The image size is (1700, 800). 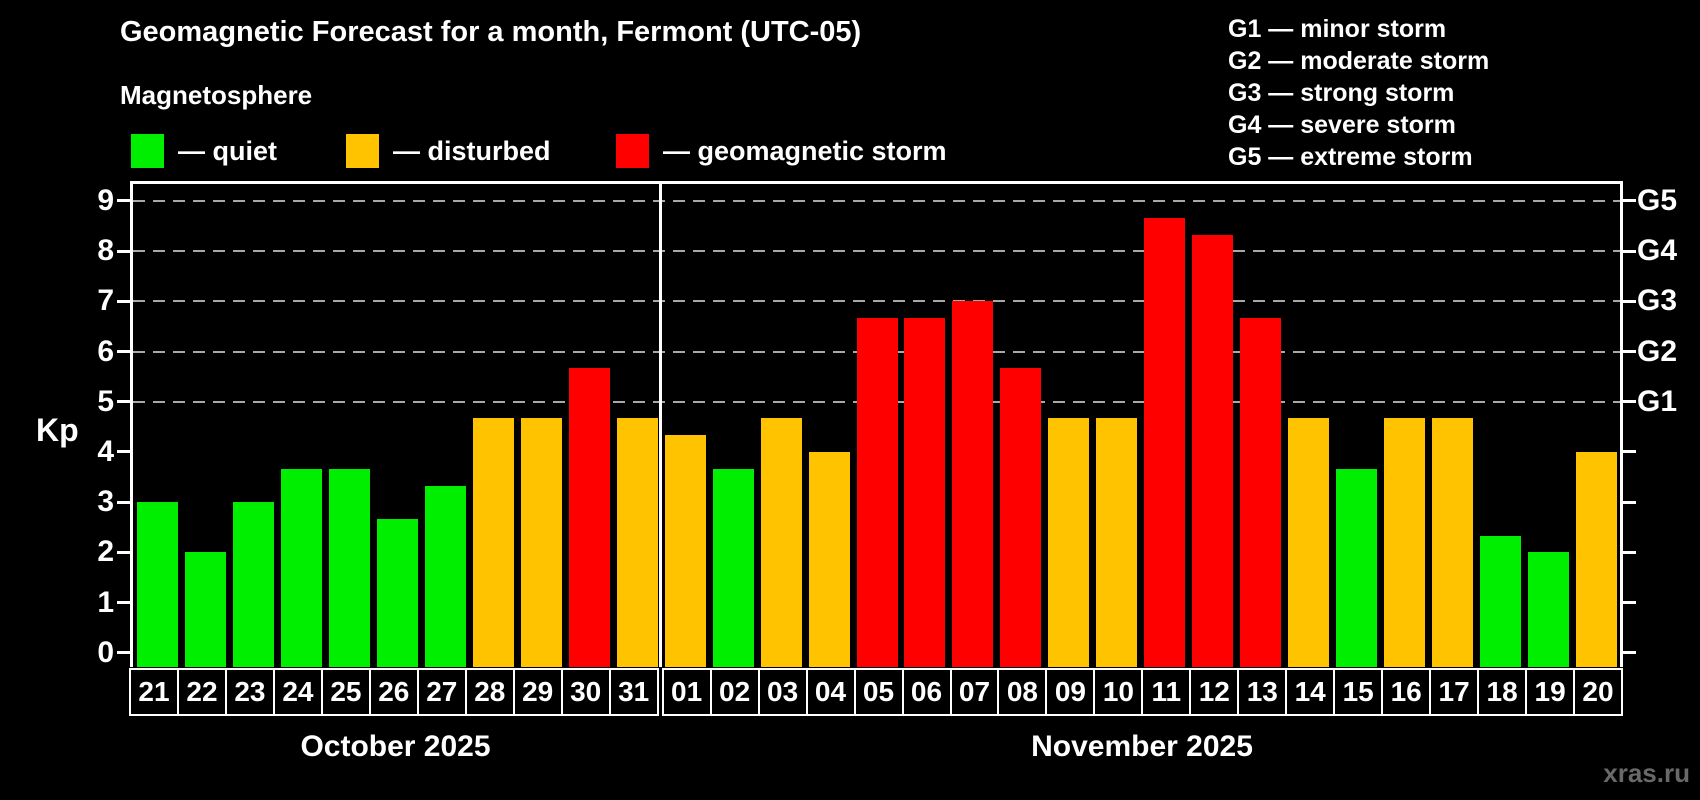 What do you see at coordinates (1454, 692) in the screenshot?
I see `date-cell-nov-17: 17` at bounding box center [1454, 692].